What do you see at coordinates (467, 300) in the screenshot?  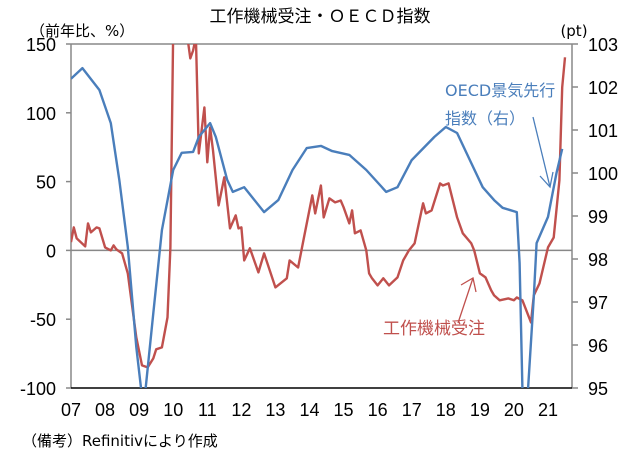 I see `machine-tool-annotation-arrow` at bounding box center [467, 300].